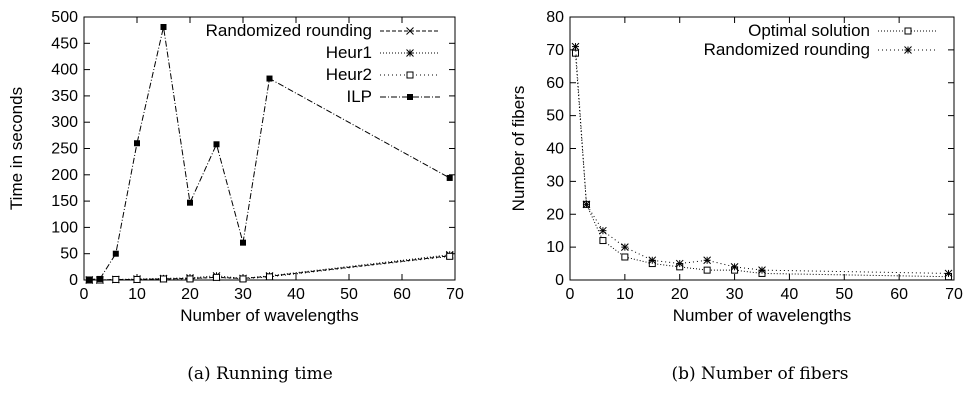  I want to click on caption-number-of-fibers: (b) Number of fibers, so click(760, 374).